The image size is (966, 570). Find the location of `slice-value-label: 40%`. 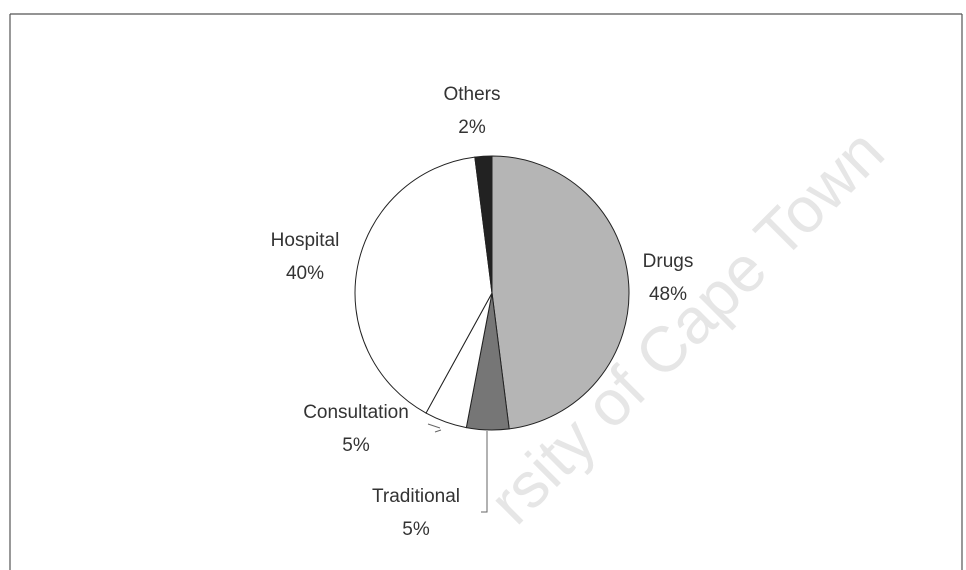

slice-value-label: 40% is located at coordinates (305, 273).